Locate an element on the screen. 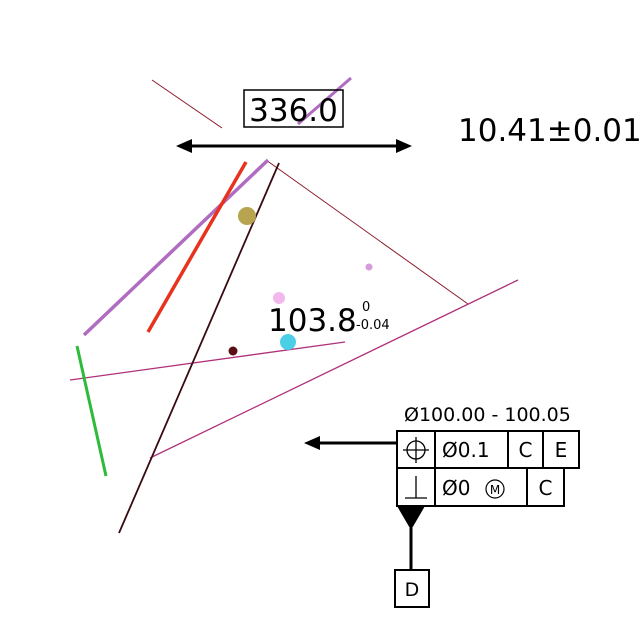  position-icon is located at coordinates (416, 450).